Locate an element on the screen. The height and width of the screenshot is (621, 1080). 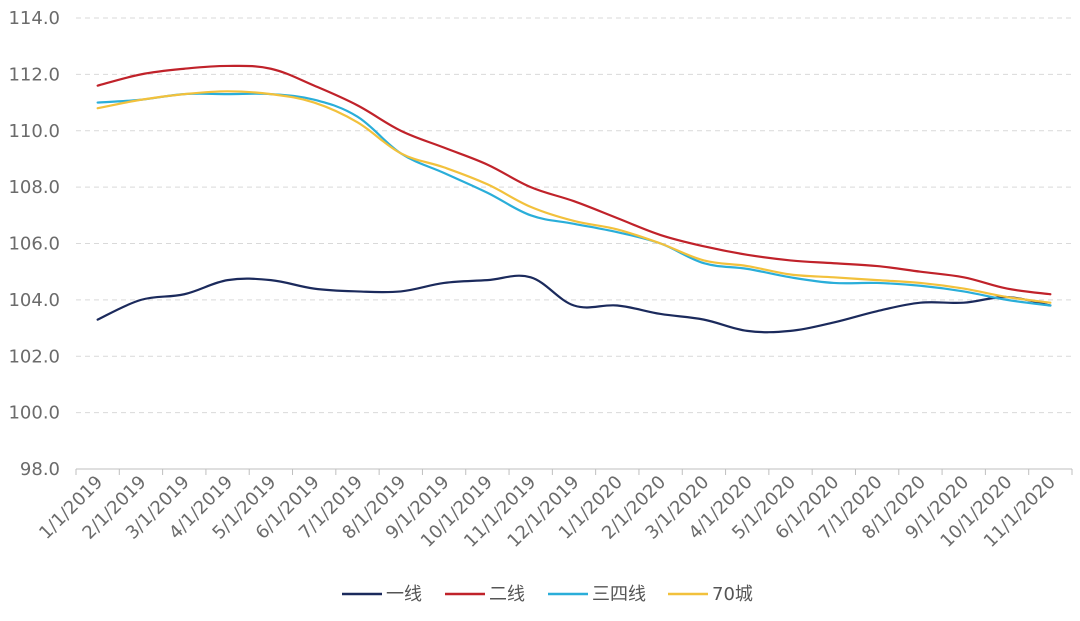
y-tick-label: 110.0 is located at coordinates (34, 131).